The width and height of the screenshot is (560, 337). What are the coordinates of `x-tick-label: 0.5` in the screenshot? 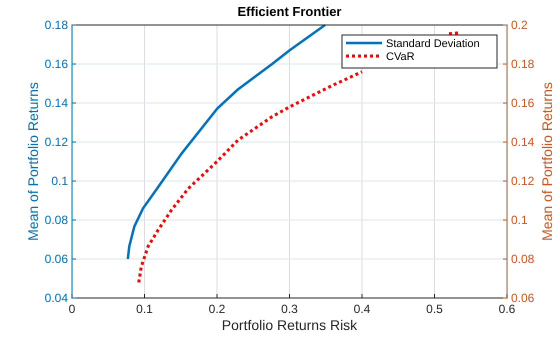 It's located at (435, 309).